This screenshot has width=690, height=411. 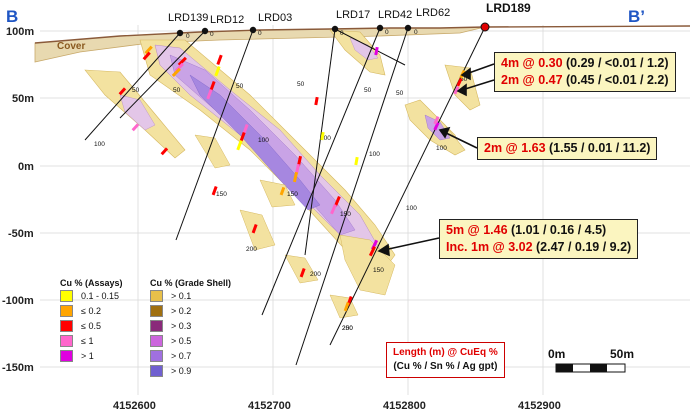 I want to click on legend-label: > 0.2, so click(x=181, y=311).